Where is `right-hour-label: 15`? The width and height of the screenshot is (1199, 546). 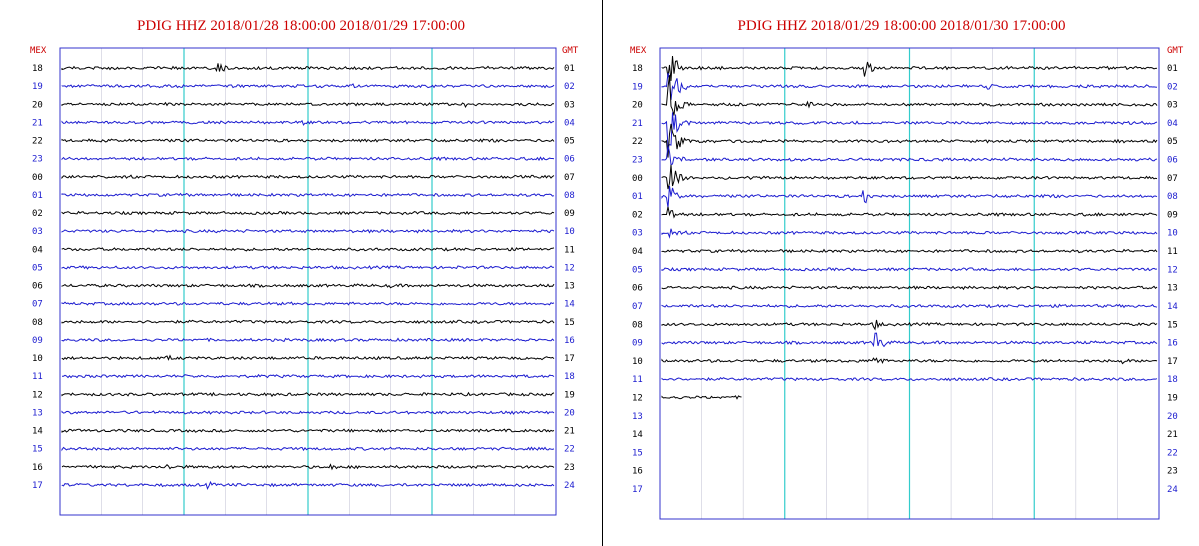
right-hour-label: 15 is located at coordinates (1172, 325).